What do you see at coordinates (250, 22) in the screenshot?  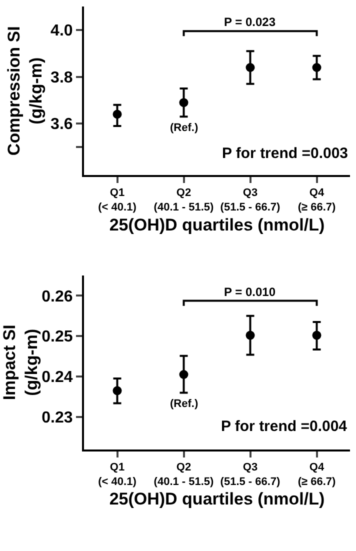 I see `annotation: P = 0.023` at bounding box center [250, 22].